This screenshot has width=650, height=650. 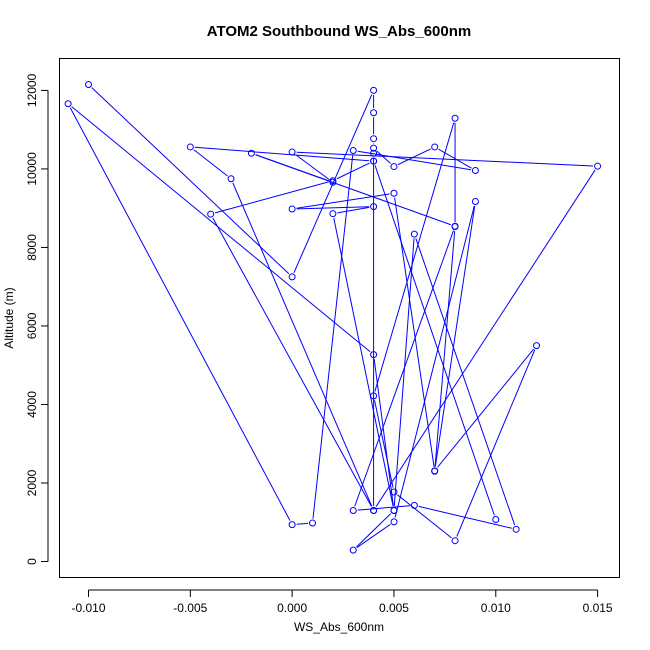 I want to click on y-tick-label: 4000, so click(x=32, y=404).